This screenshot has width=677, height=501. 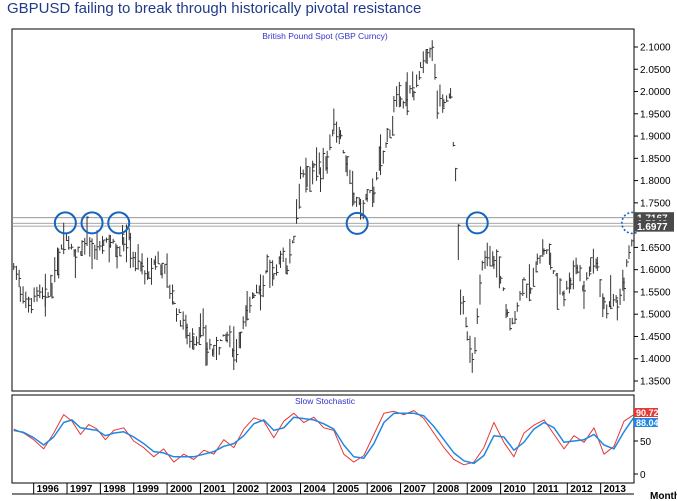 What do you see at coordinates (615, 489) in the screenshot?
I see `x-tick-label: 2013` at bounding box center [615, 489].